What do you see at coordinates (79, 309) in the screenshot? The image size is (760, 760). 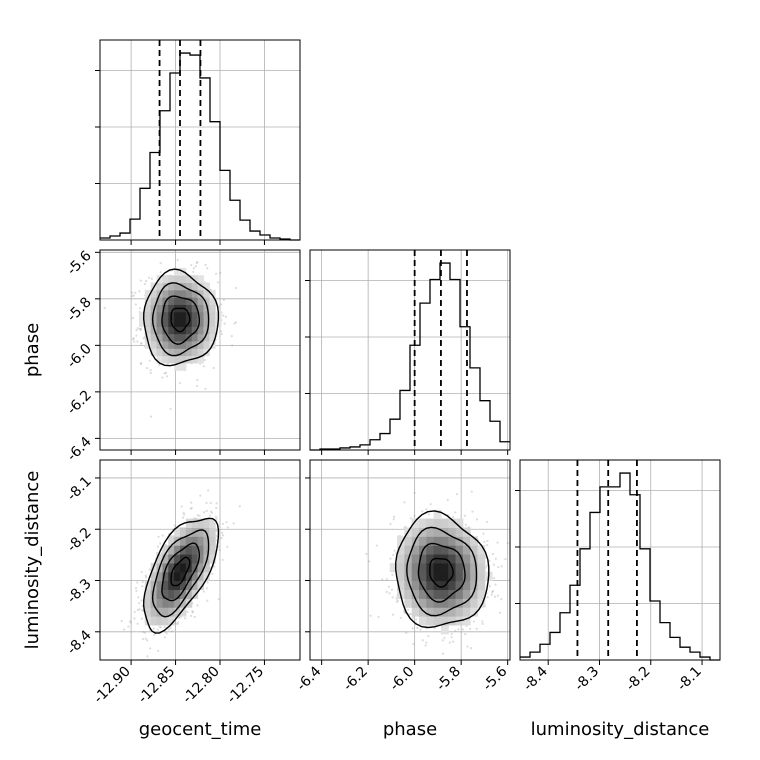 I see `y-tick-label: -5.8` at bounding box center [79, 309].